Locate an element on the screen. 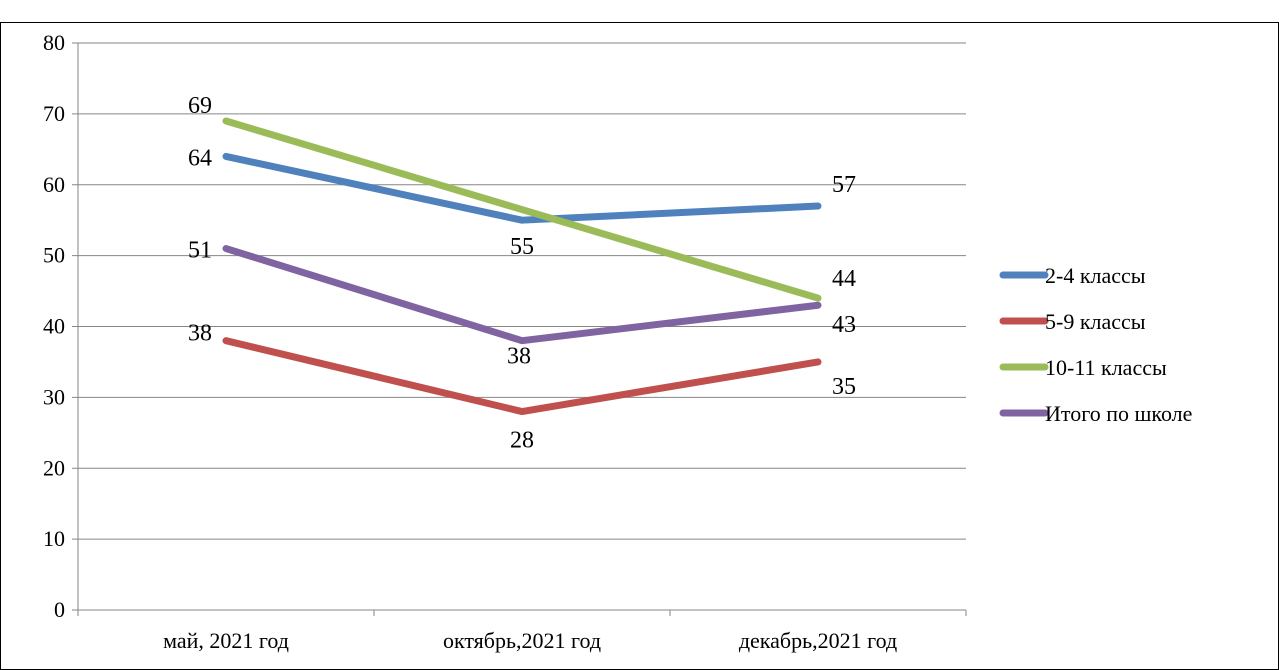  x-tick-label: октябрь,2021 год is located at coordinates (522, 640).